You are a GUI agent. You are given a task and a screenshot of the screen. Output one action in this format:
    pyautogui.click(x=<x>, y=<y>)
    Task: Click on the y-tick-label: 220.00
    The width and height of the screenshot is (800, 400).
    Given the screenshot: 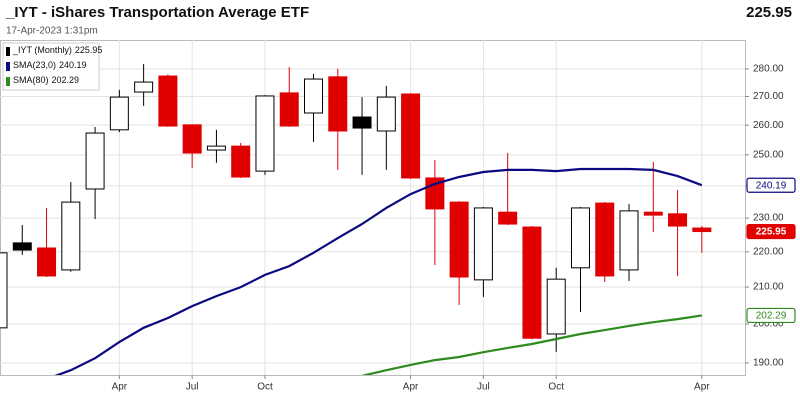 What is the action you would take?
    pyautogui.click(x=768, y=251)
    